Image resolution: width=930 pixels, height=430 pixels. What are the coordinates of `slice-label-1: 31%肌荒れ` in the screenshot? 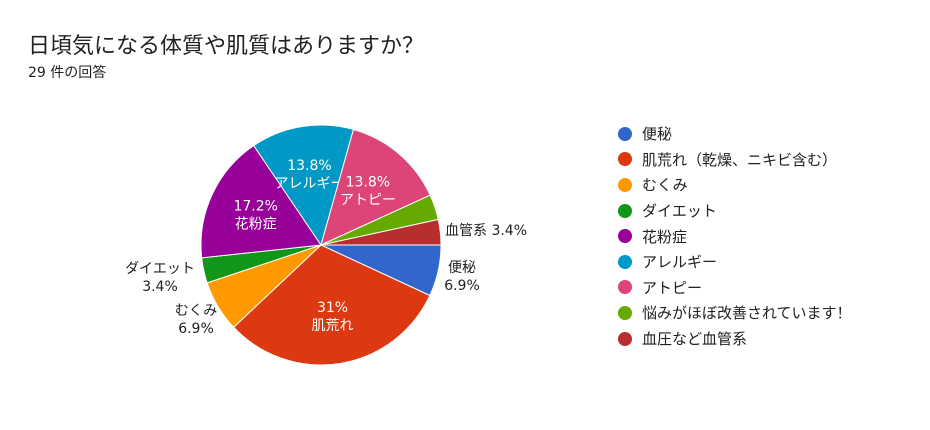 It's located at (333, 317).